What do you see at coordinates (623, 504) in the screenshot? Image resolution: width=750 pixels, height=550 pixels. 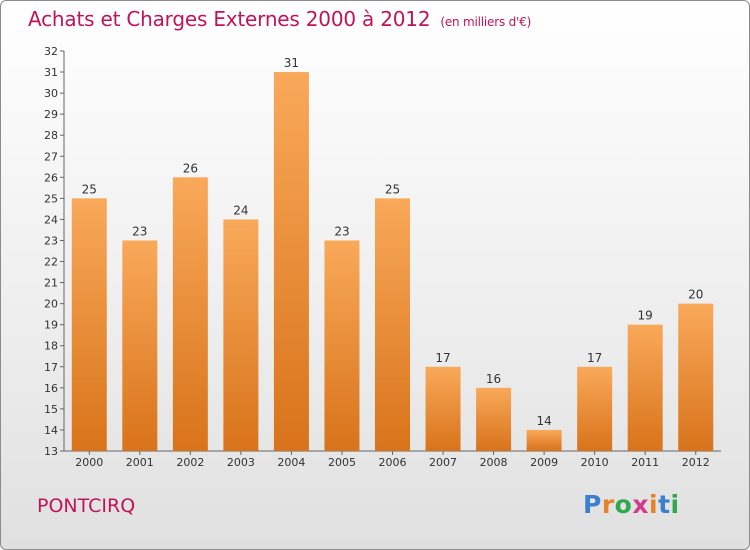 I see `logo-letter: o` at bounding box center [623, 504].